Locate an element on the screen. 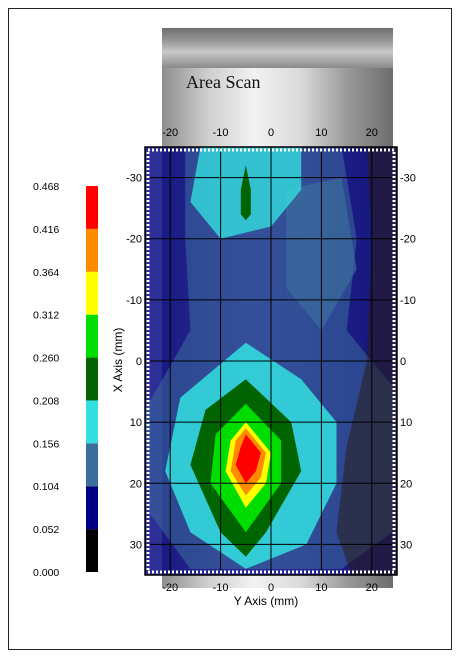 The image size is (462, 662). colorbar-label: 0.416 is located at coordinates (46, 230).